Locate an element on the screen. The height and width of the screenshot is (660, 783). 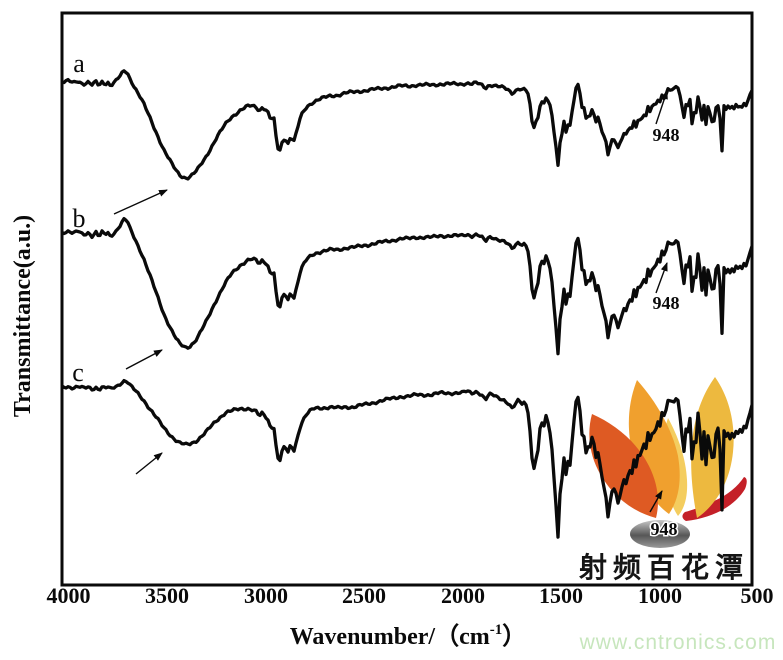
x-tick-500: 500 is located at coordinates (757, 595).